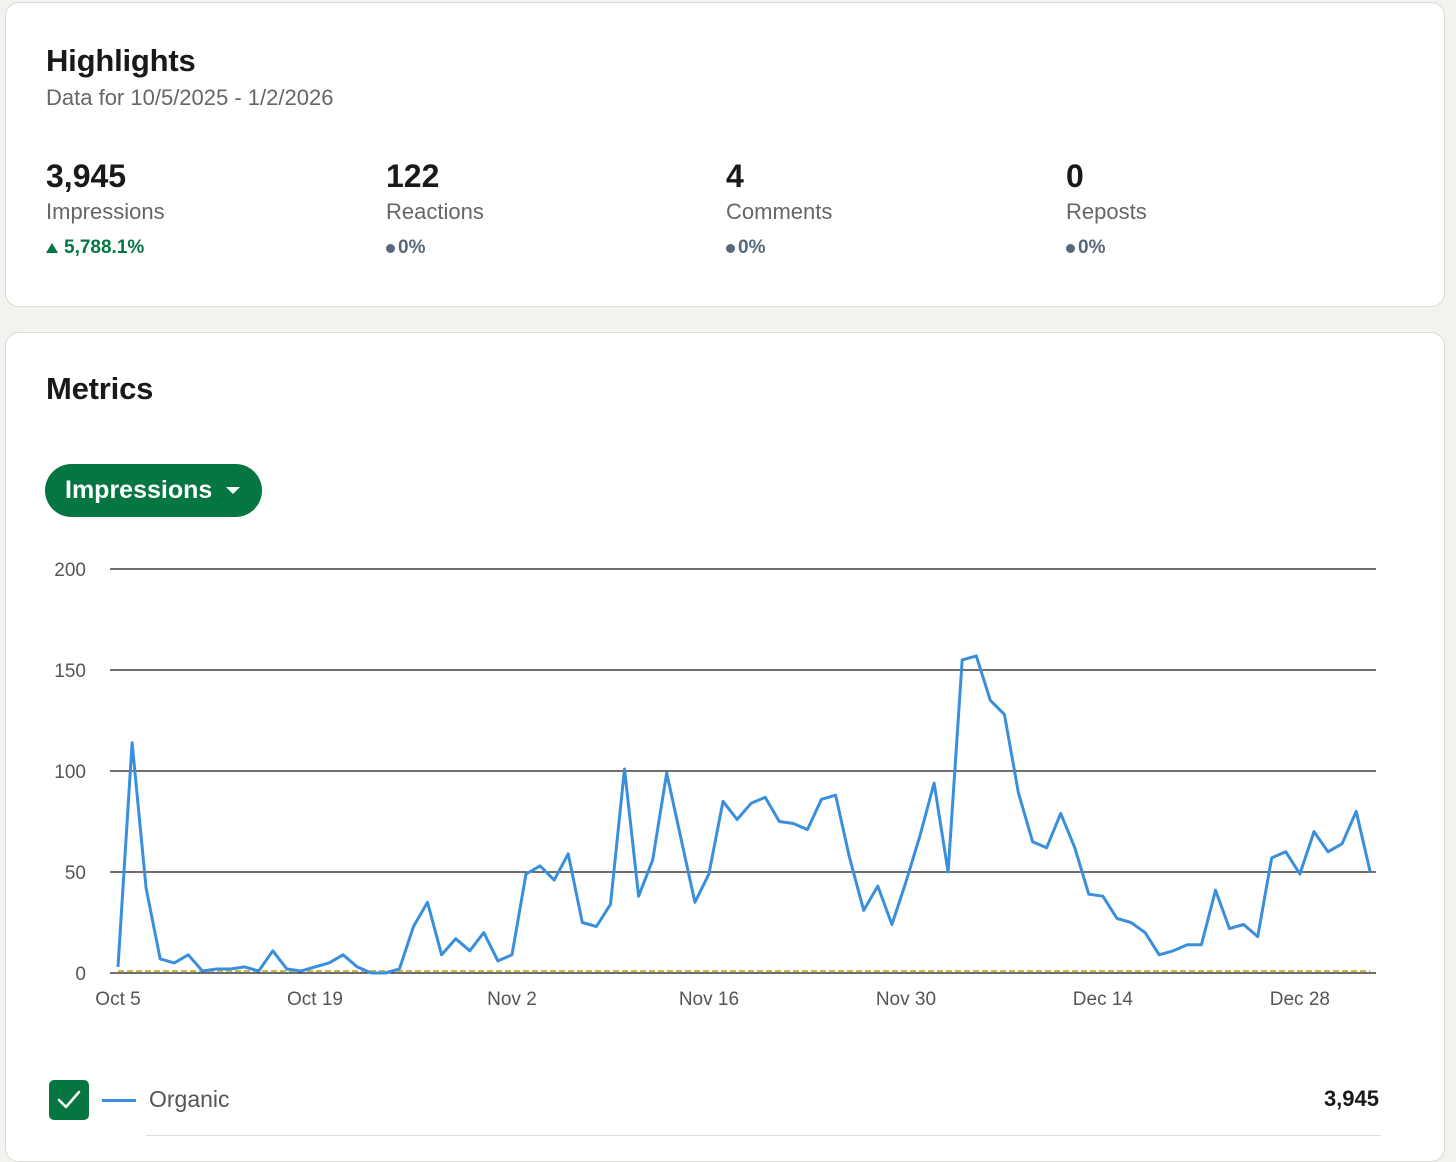 This screenshot has width=1456, height=1162. I want to click on legend-label: Organic, so click(189, 1099).